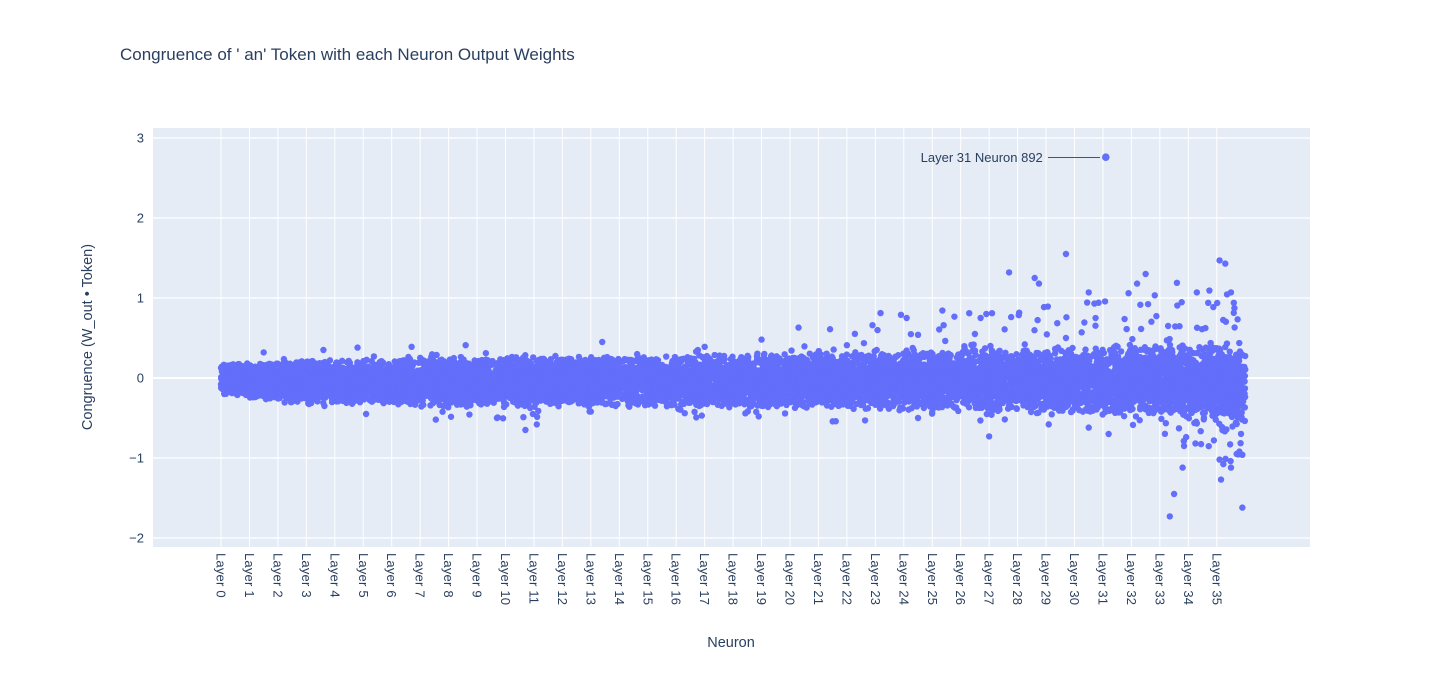  Describe the element at coordinates (591, 579) in the screenshot. I see `x-tick-label: Layer 13` at that location.